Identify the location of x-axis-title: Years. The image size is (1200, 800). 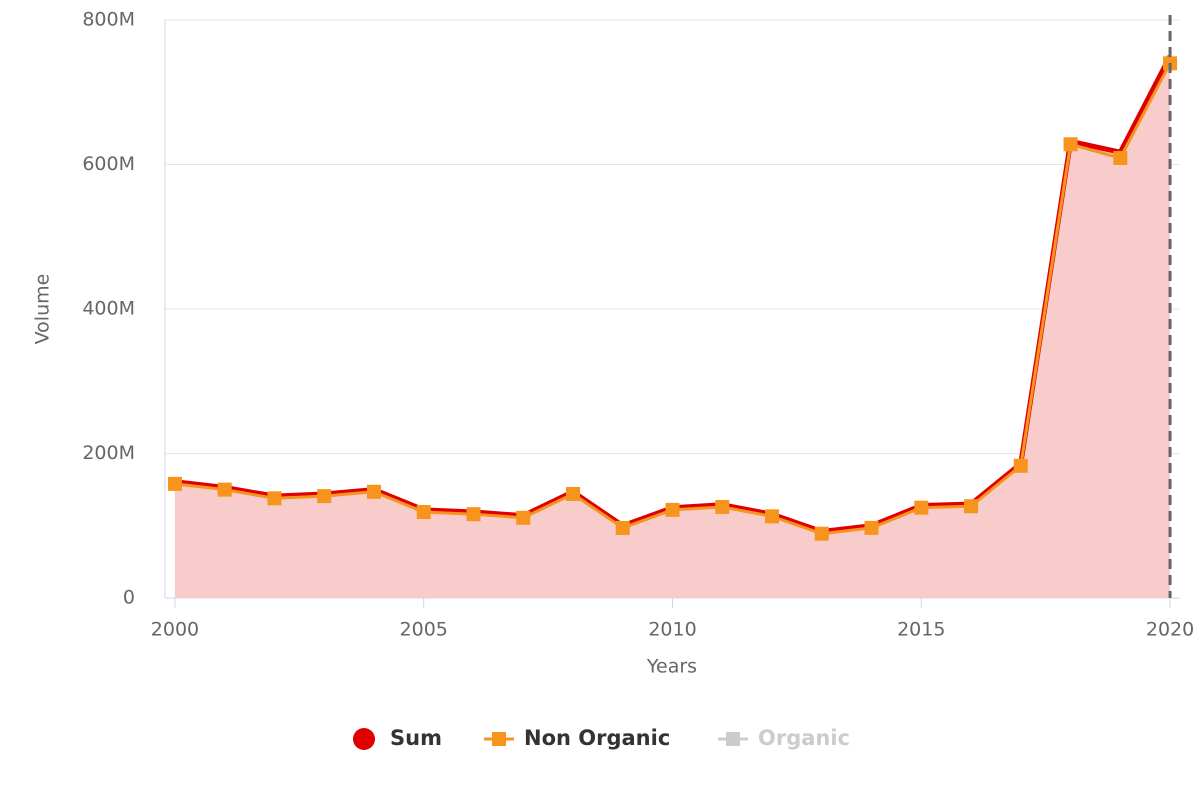
(671, 667).